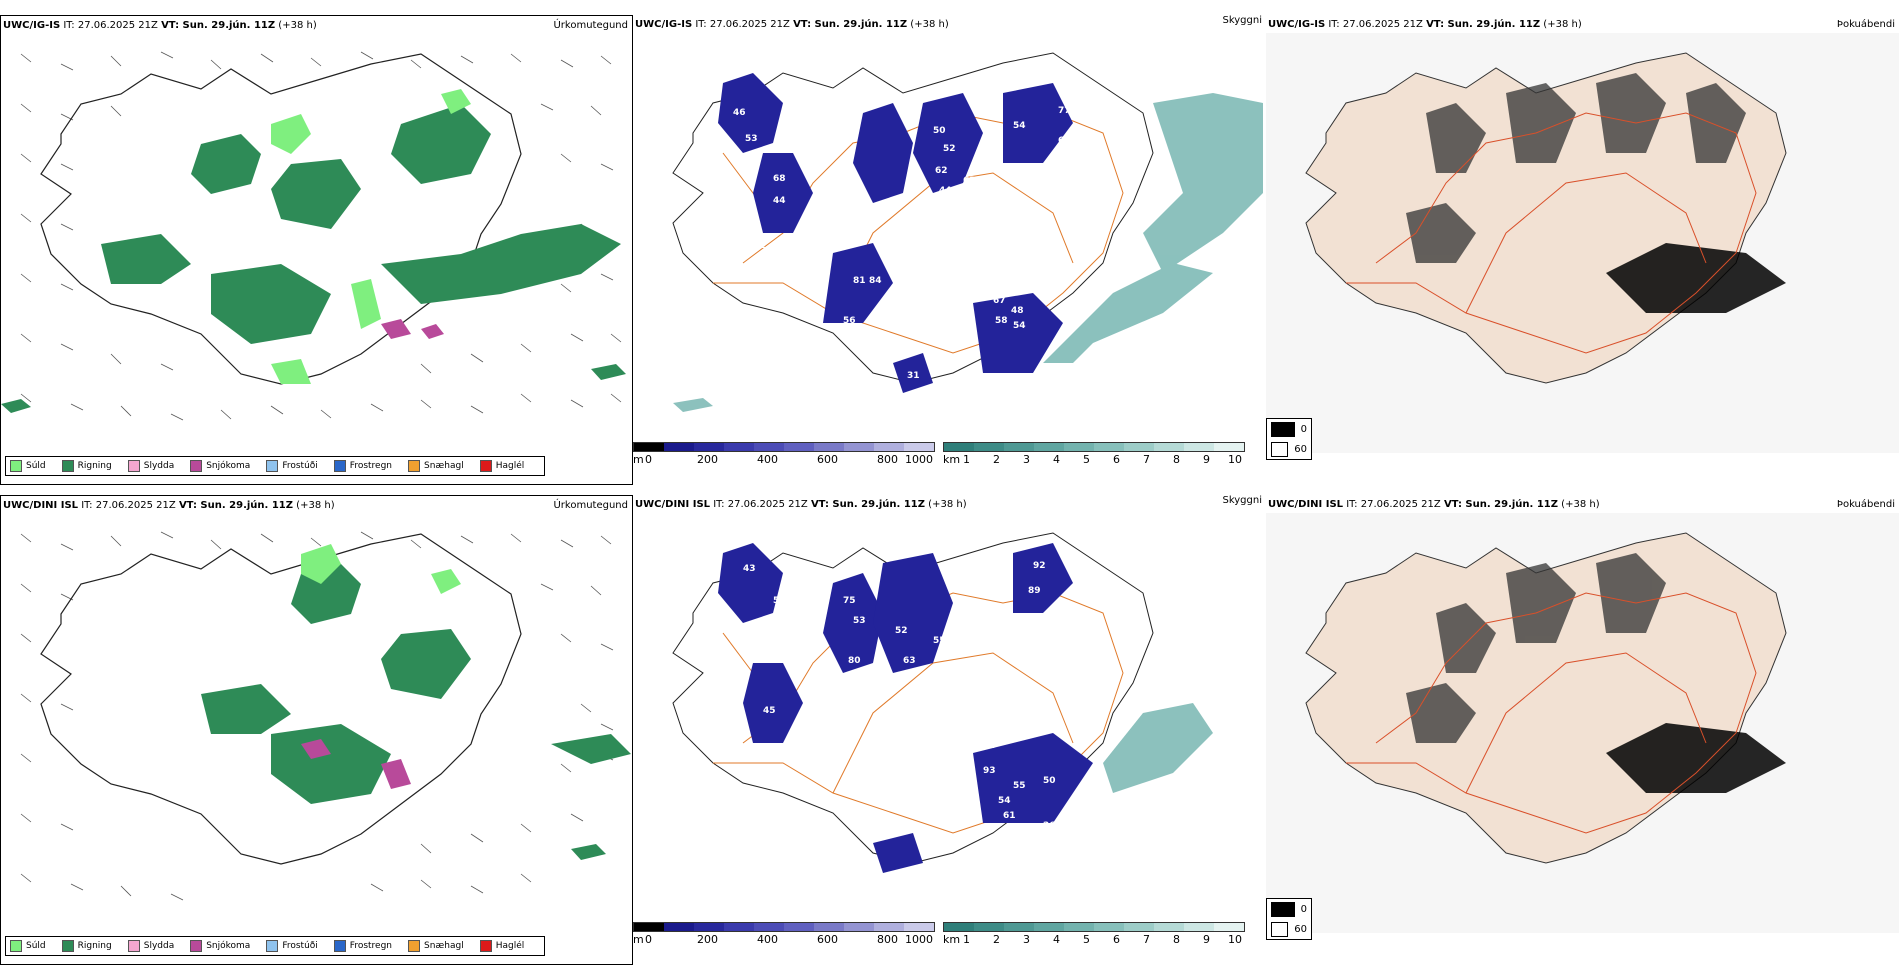 The width and height of the screenshot is (1900, 965). Describe the element at coordinates (1064, 141) in the screenshot. I see `svg-text: 64` at that location.